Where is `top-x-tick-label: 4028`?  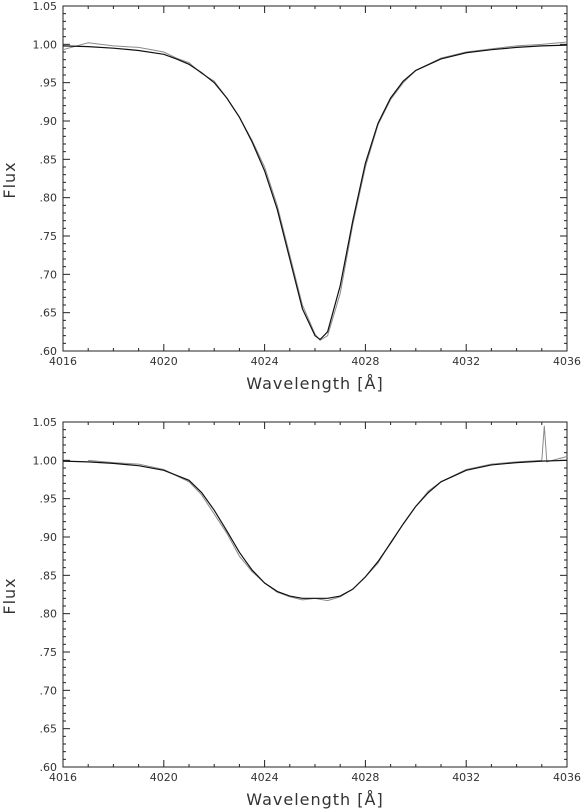
top-x-tick-label: 4028 is located at coordinates (365, 361).